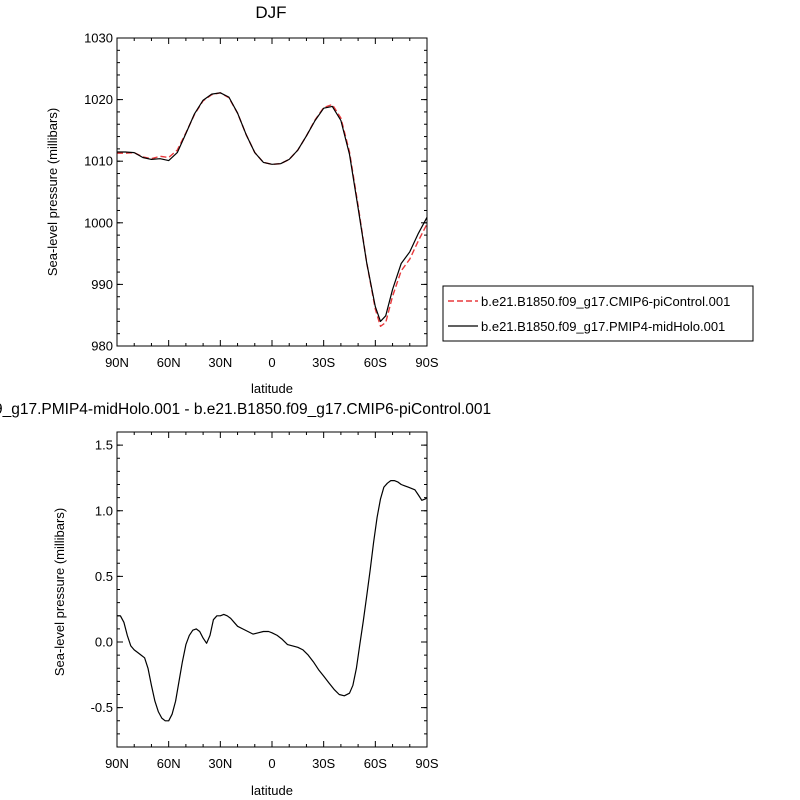  I want to click on bottom-y-tick-label: 1.0, so click(104, 510).